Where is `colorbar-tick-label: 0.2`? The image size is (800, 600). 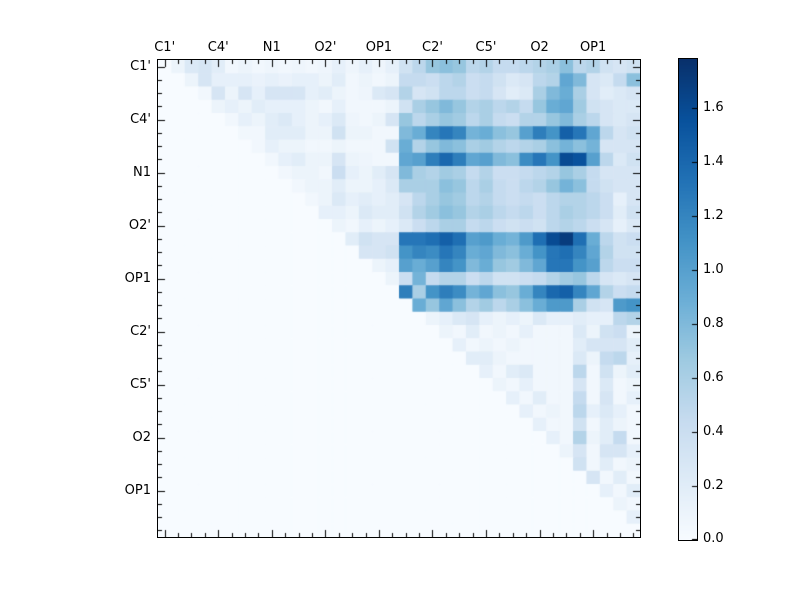
colorbar-tick-label: 0.2 is located at coordinates (713, 485).